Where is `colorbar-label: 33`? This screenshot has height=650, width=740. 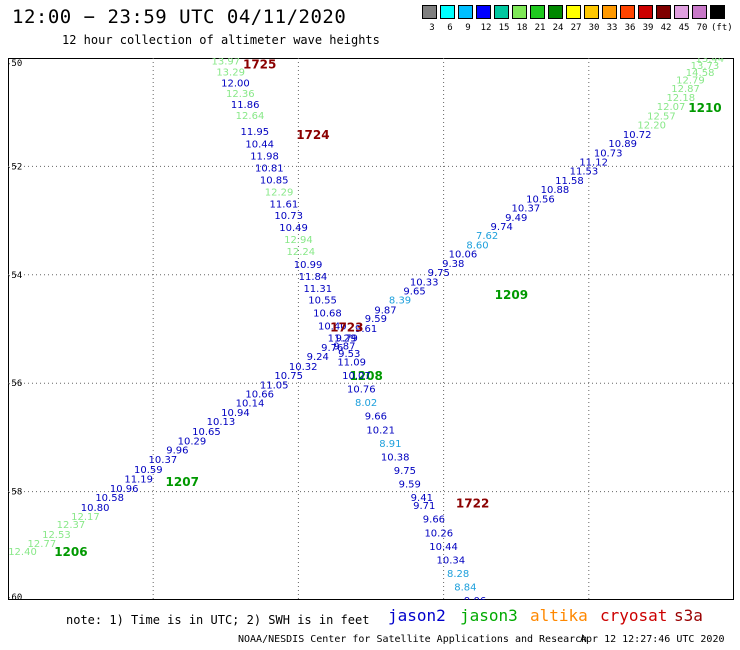 colorbar-label: 33 is located at coordinates (612, 28).